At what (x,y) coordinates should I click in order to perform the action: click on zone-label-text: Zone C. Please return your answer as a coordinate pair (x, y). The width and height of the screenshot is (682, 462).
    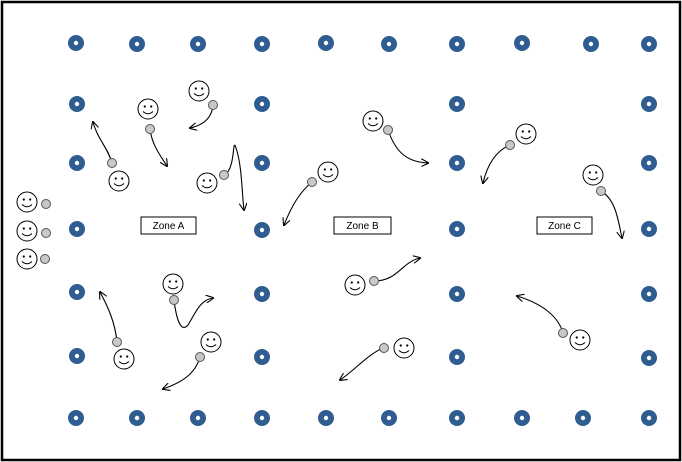
    Looking at the image, I should click on (564, 226).